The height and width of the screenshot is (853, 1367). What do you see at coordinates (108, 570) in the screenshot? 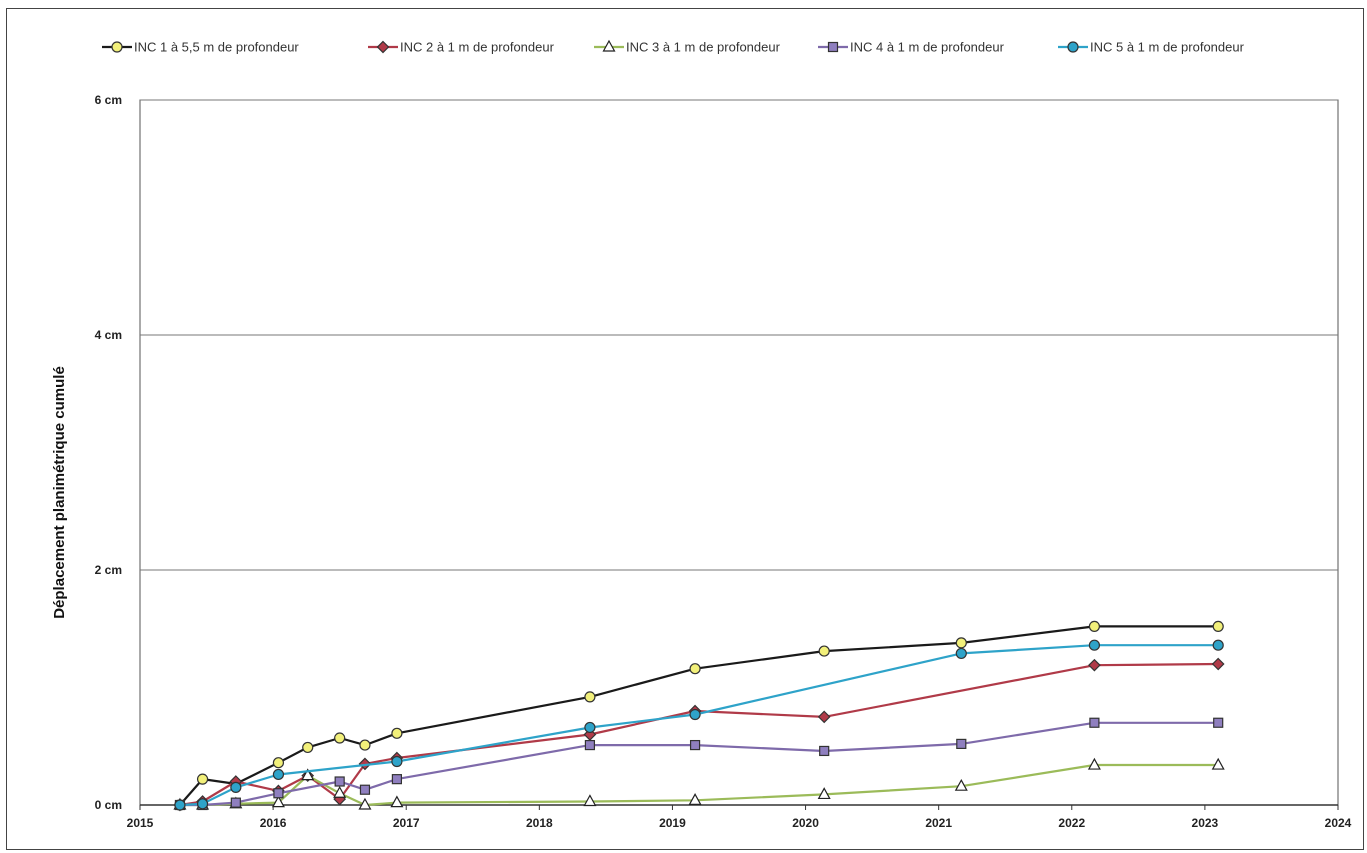
I see `y-tick-label: 2 cm` at bounding box center [108, 570].